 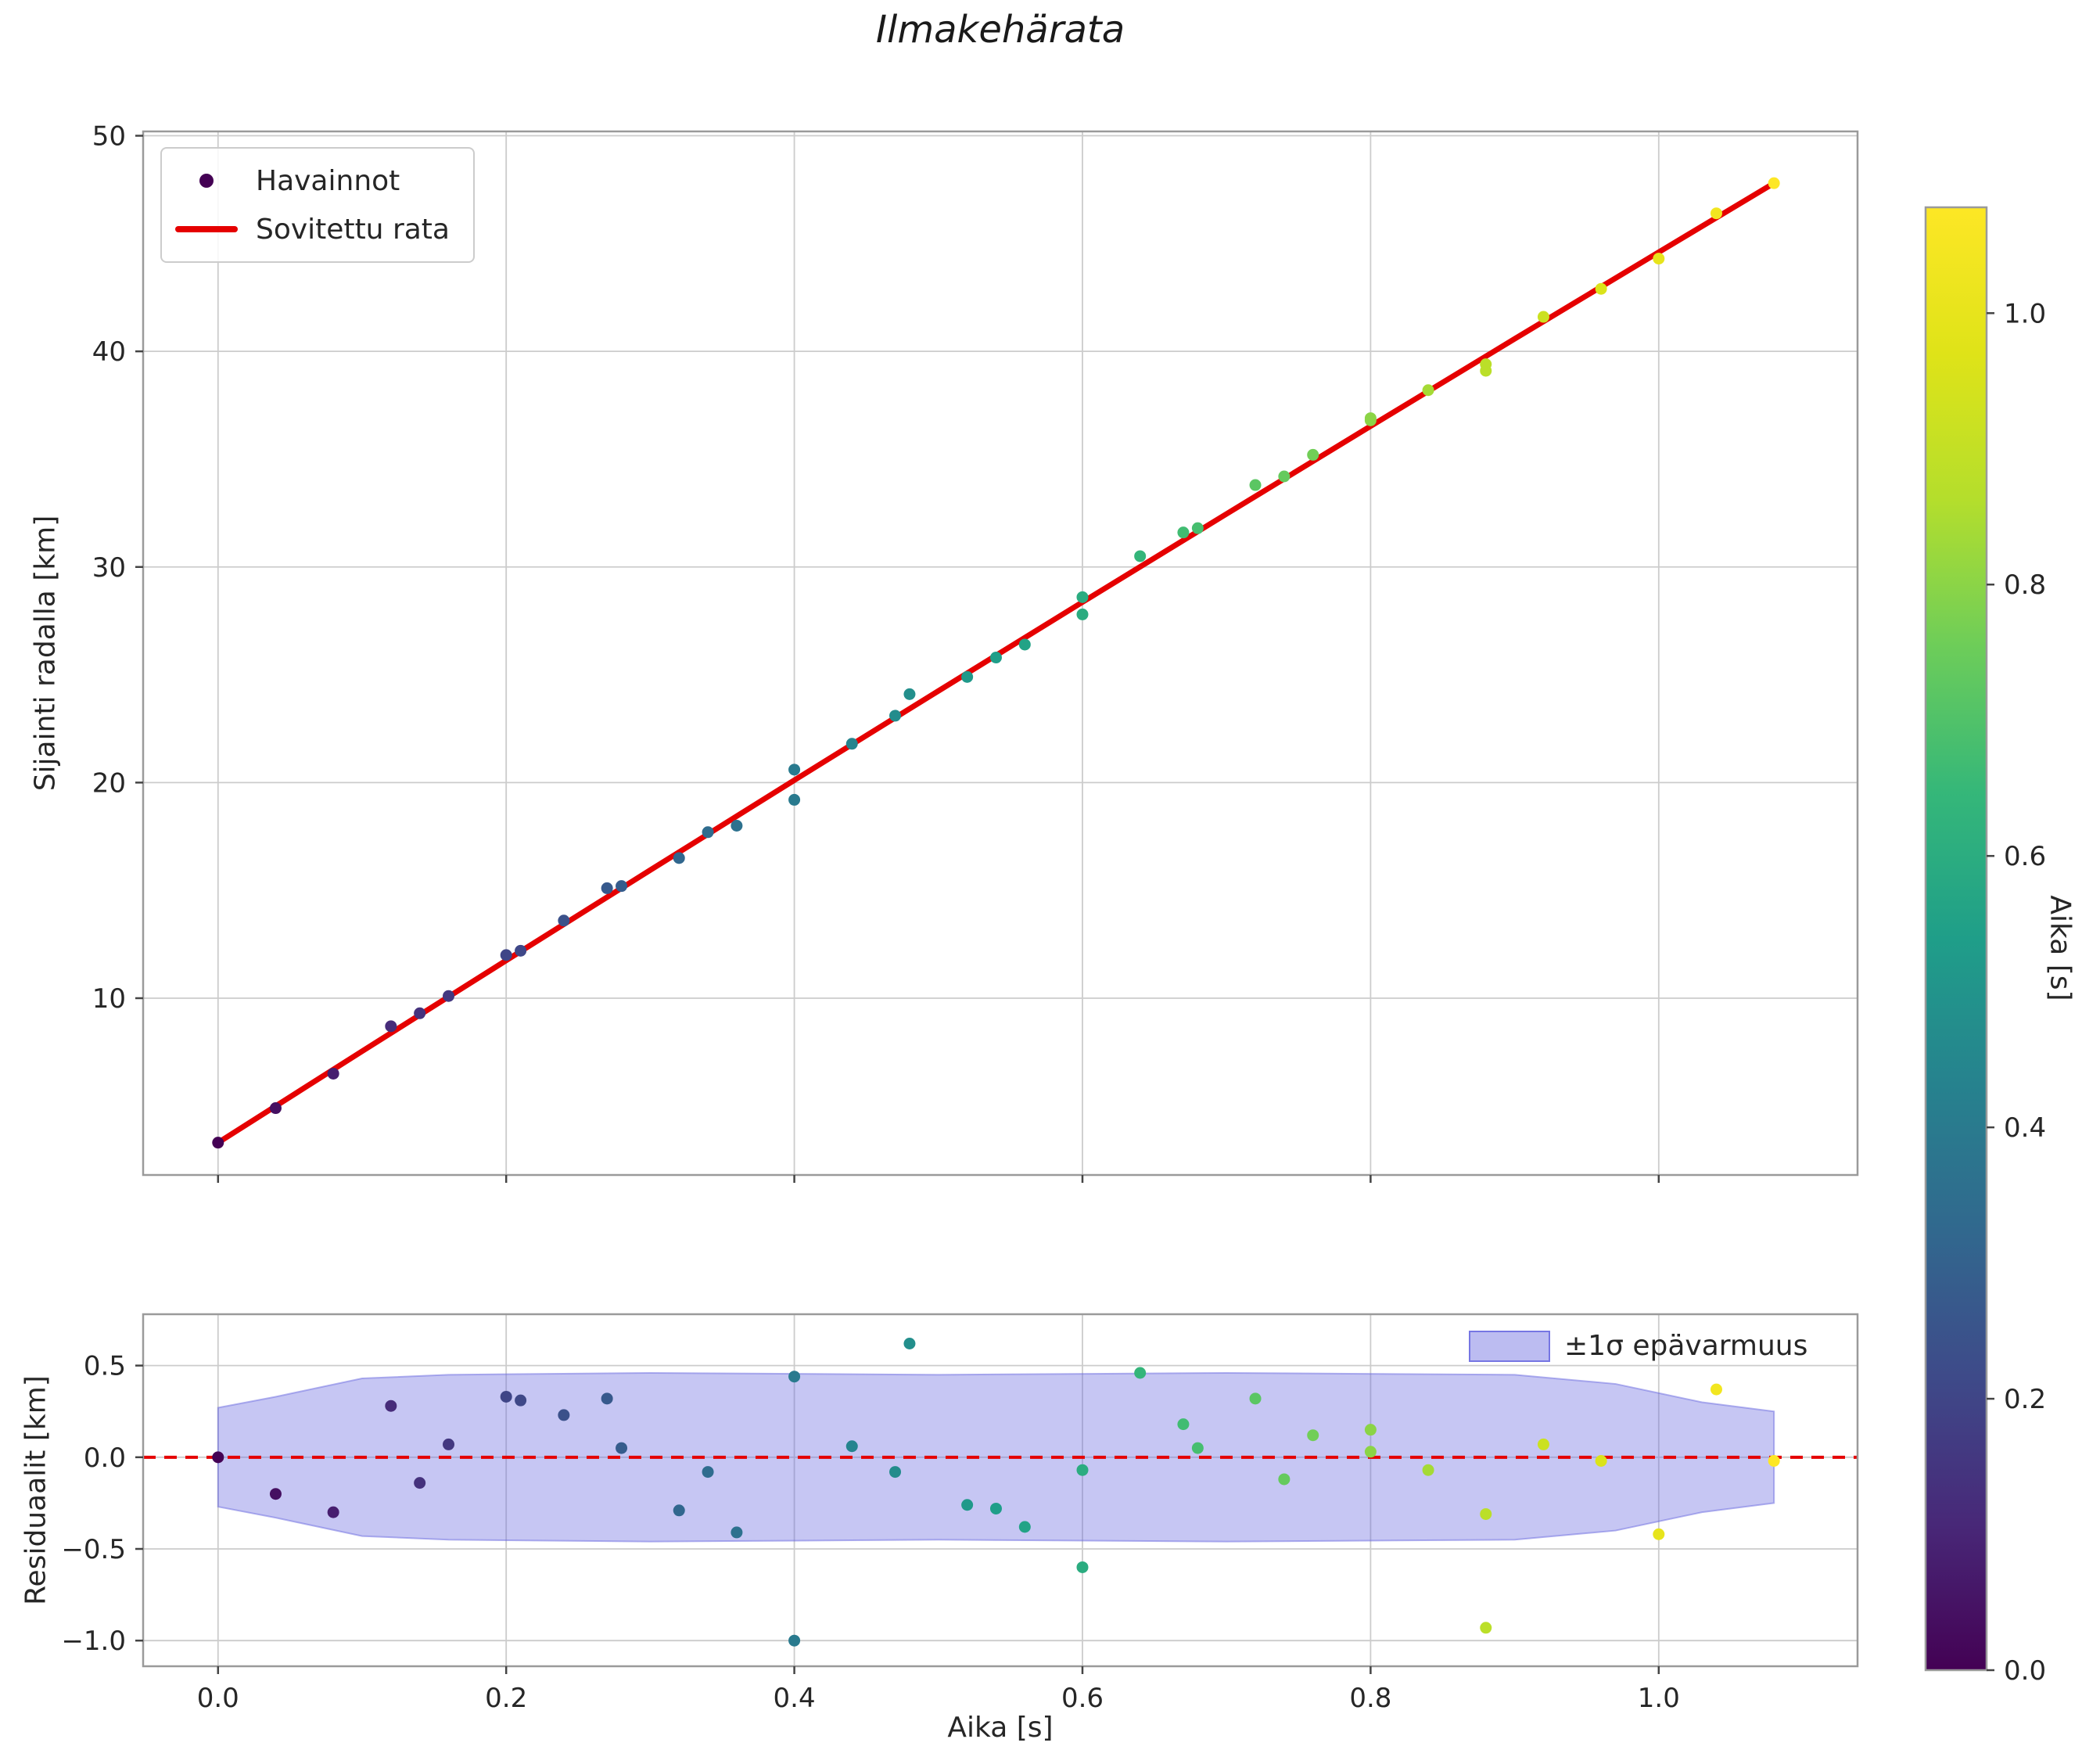 I want to click on y-tick-label: 50, so click(x=109, y=137).